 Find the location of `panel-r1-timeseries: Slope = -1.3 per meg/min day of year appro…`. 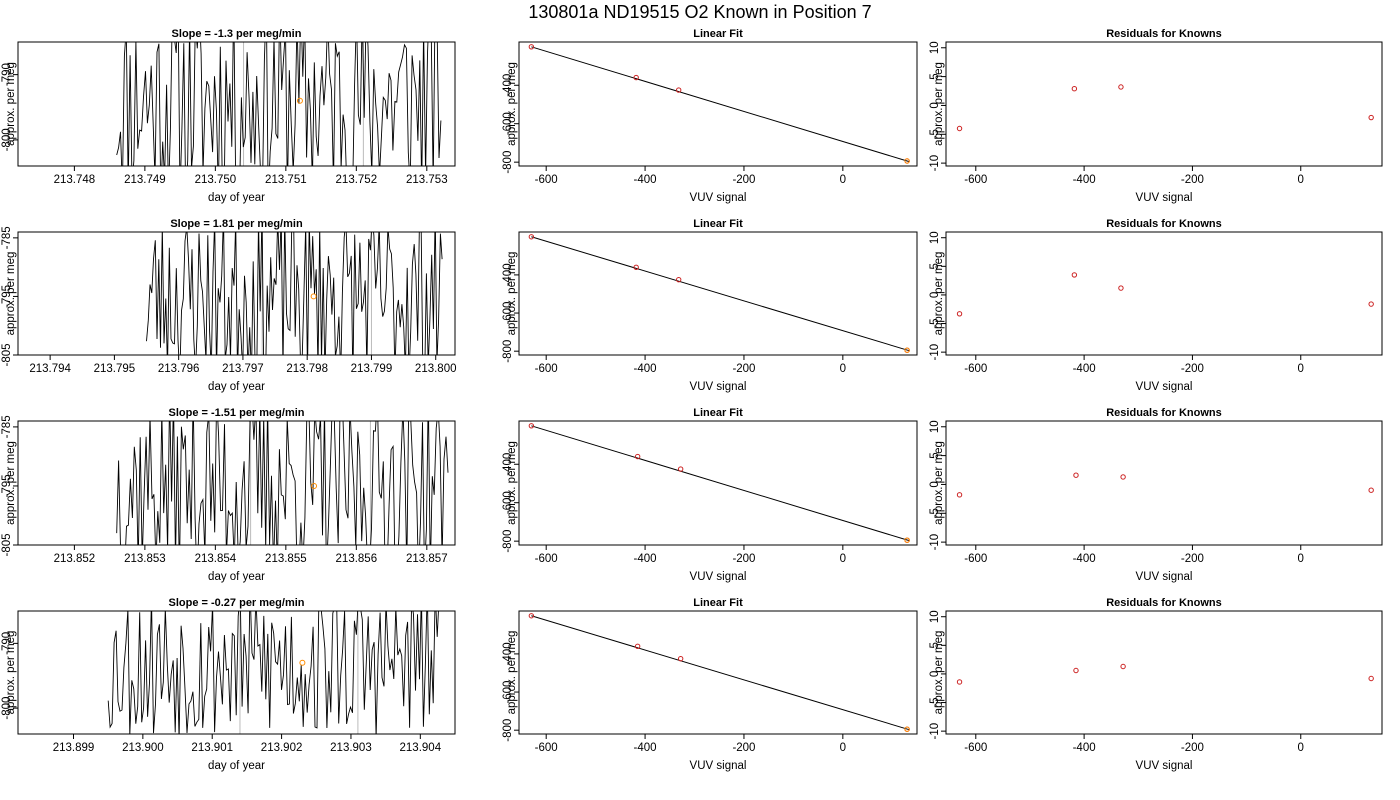

panel-r1-timeseries: Slope = -1.3 per meg/min day of year appro… is located at coordinates (228, 116).